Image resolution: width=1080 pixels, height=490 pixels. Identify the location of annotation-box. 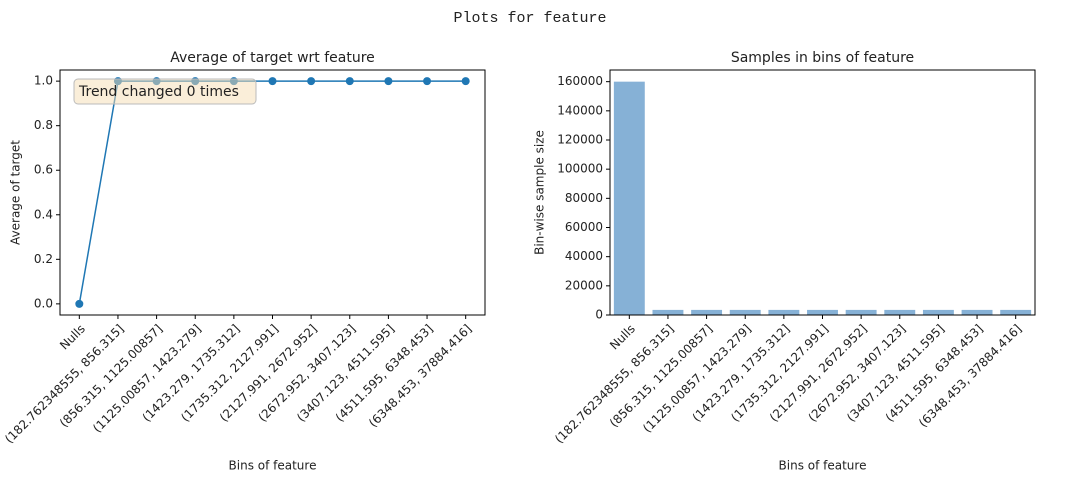
(165, 91).